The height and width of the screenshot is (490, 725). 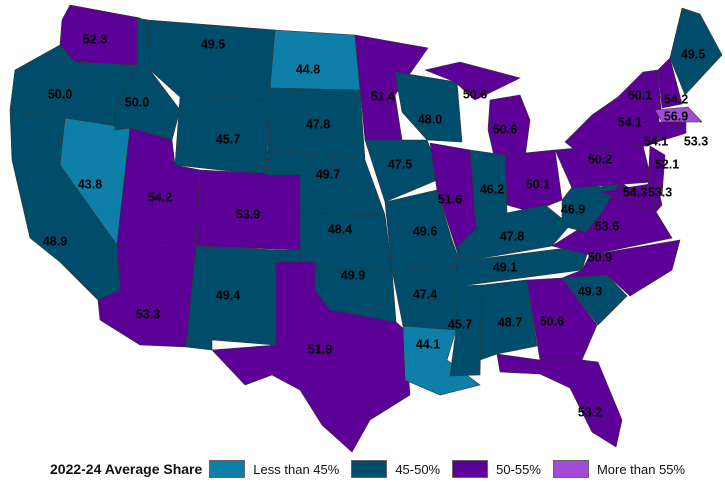 What do you see at coordinates (559, 400) in the screenshot?
I see `state-fl` at bounding box center [559, 400].